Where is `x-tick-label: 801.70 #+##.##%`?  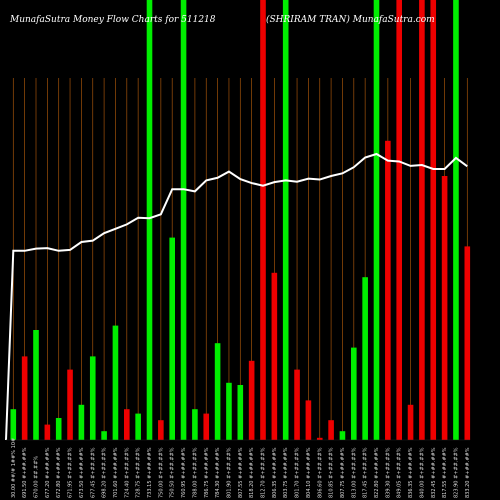 x-tick-label: 801.70 #+##.##% is located at coordinates (298, 472).